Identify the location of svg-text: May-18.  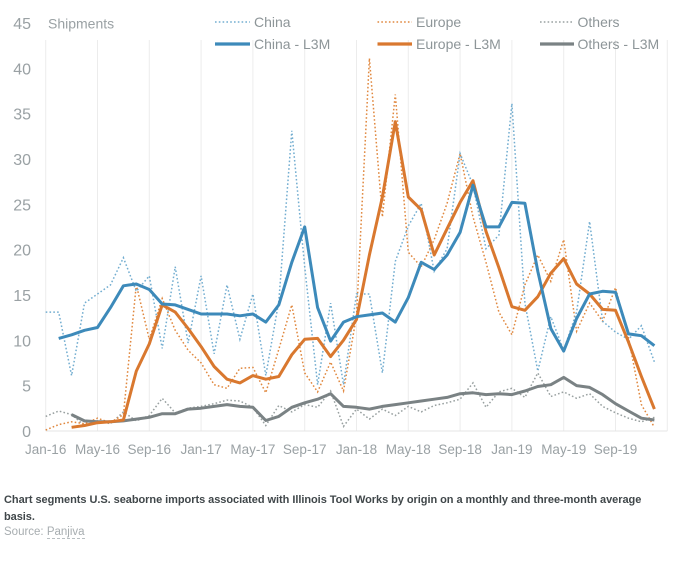
(408, 449).